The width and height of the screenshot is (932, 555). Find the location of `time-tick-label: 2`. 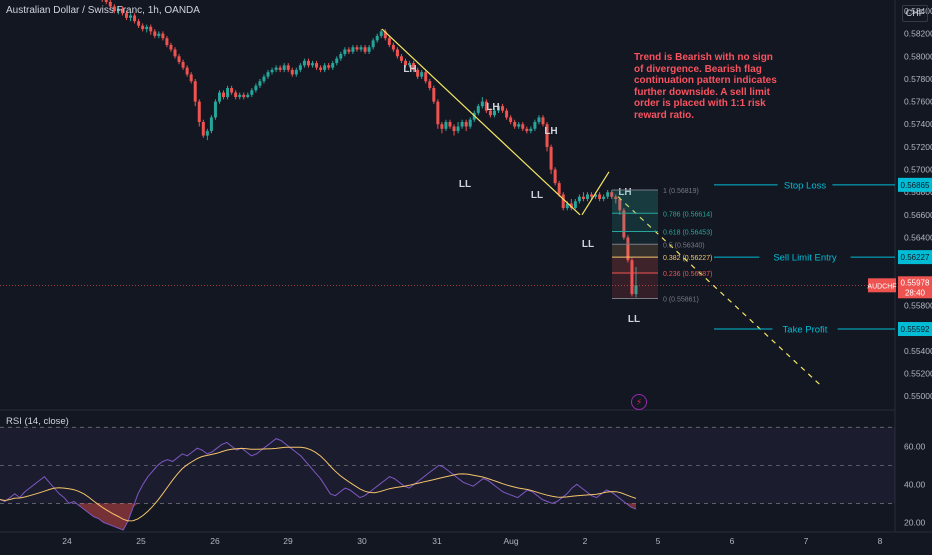

time-tick-label: 2 is located at coordinates (585, 541).